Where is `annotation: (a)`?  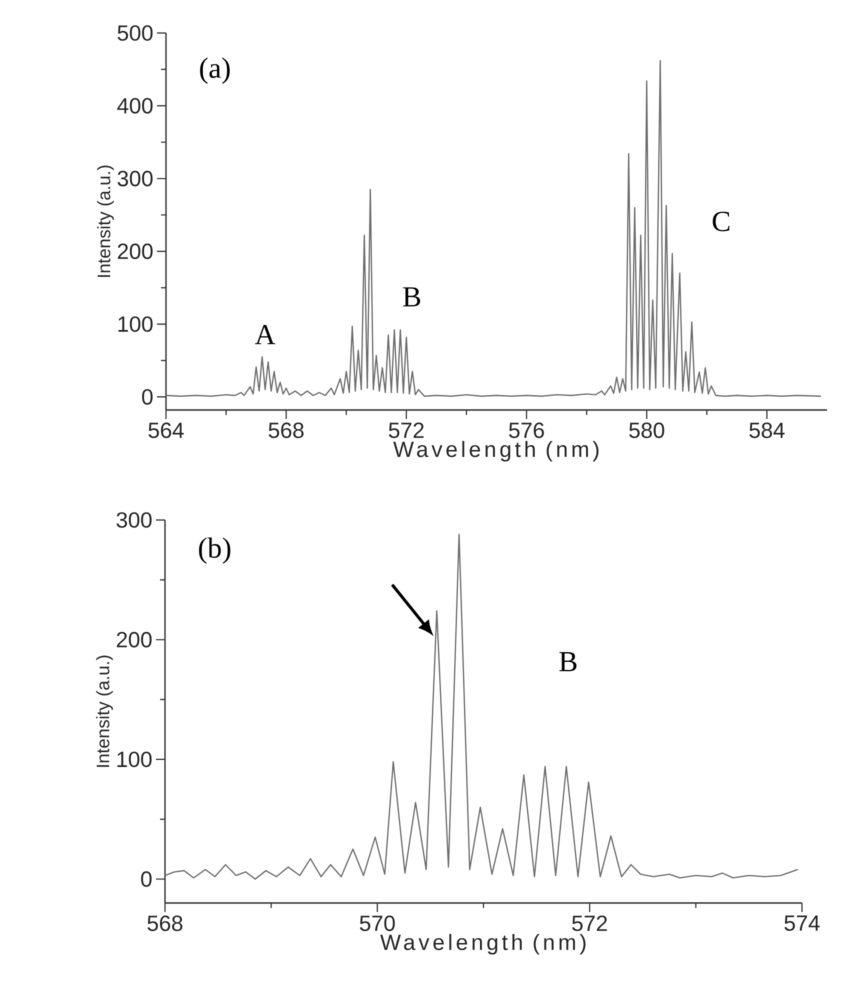
annotation: (a) is located at coordinates (215, 71).